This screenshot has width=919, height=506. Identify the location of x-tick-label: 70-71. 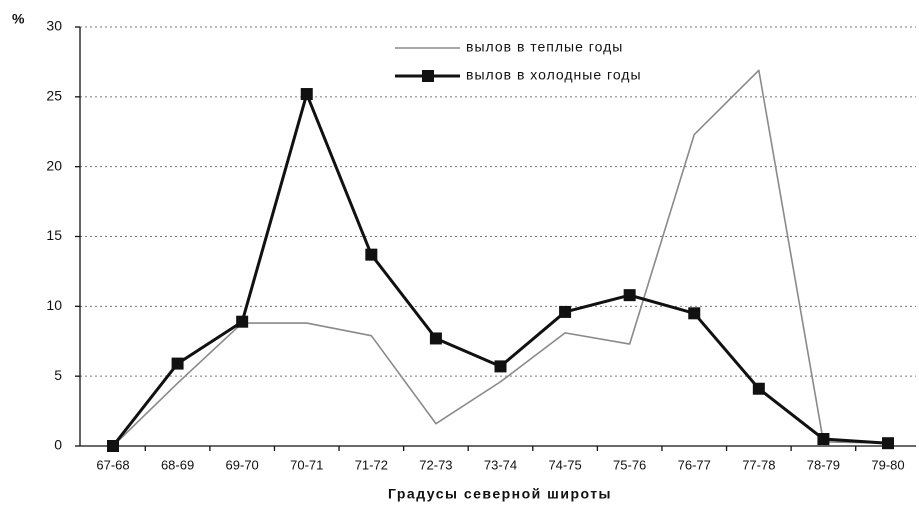
(306, 464).